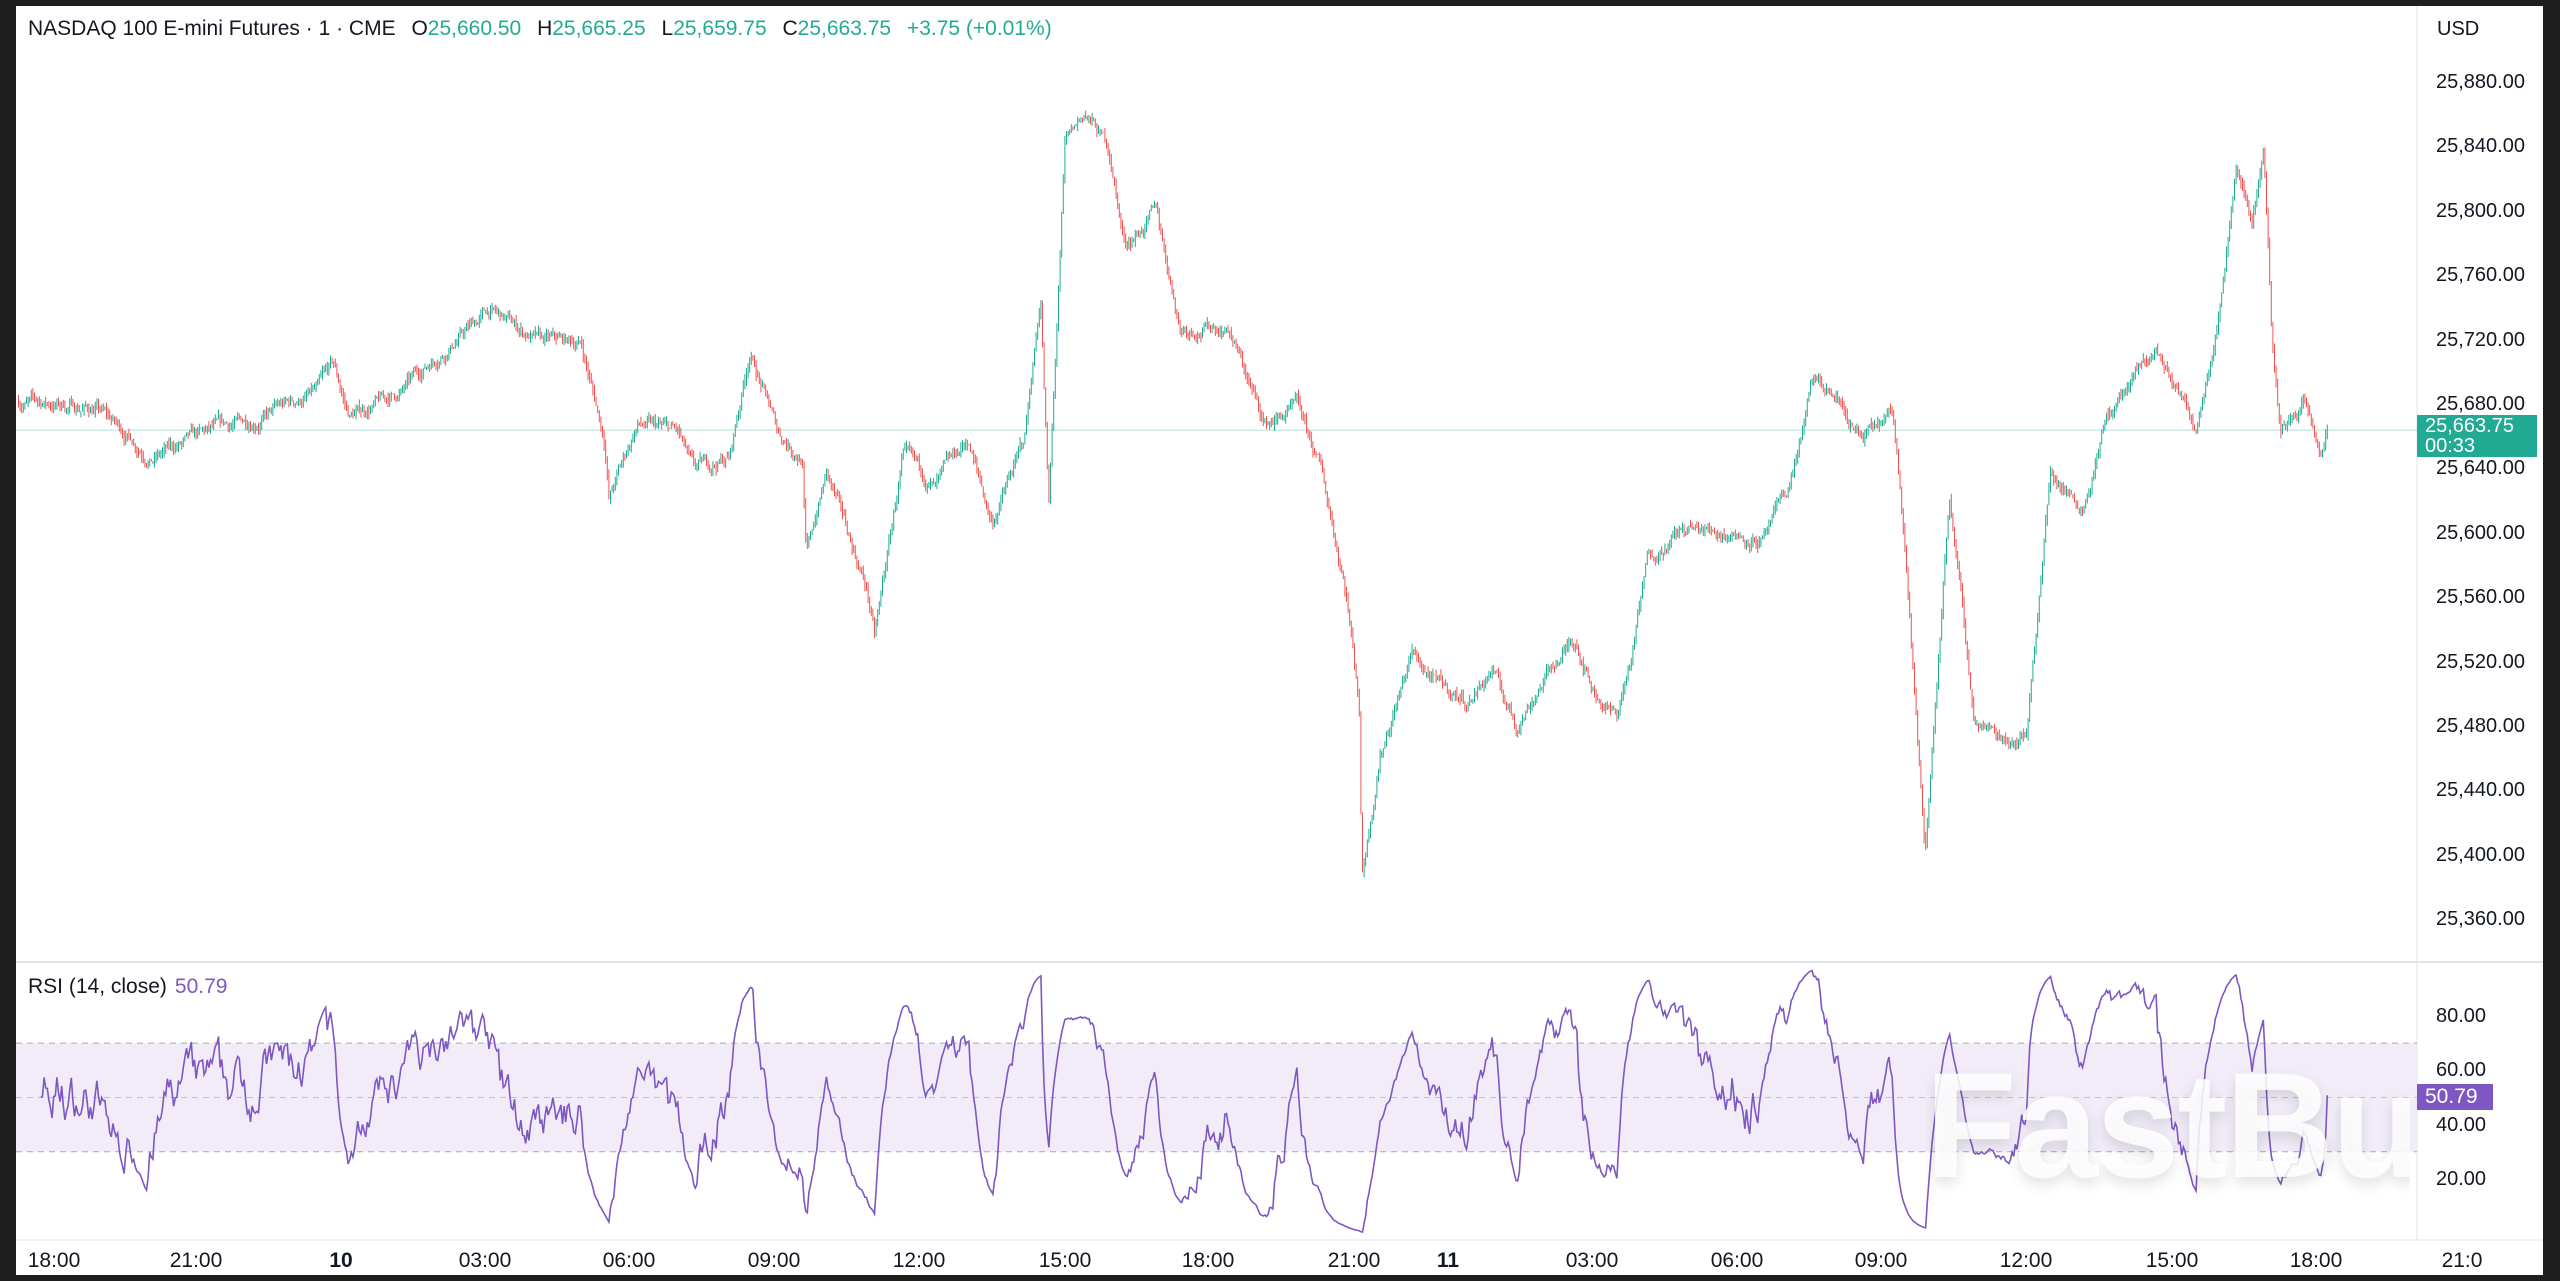 This screenshot has width=2560, height=1281. What do you see at coordinates (2450, 446) in the screenshot?
I see `bar-countdown: 00:33` at bounding box center [2450, 446].